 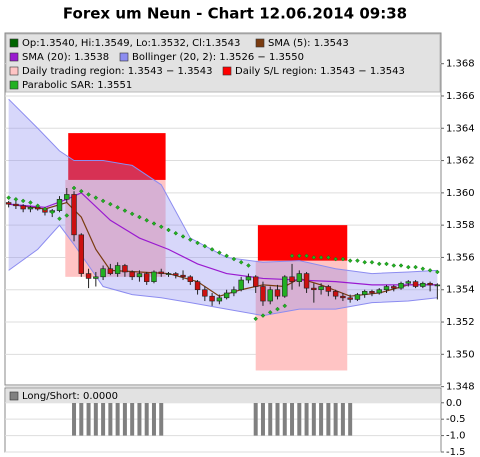 What do you see at coordinates (456, 452) in the screenshot?
I see `y-tick-label: -1.5` at bounding box center [456, 452].